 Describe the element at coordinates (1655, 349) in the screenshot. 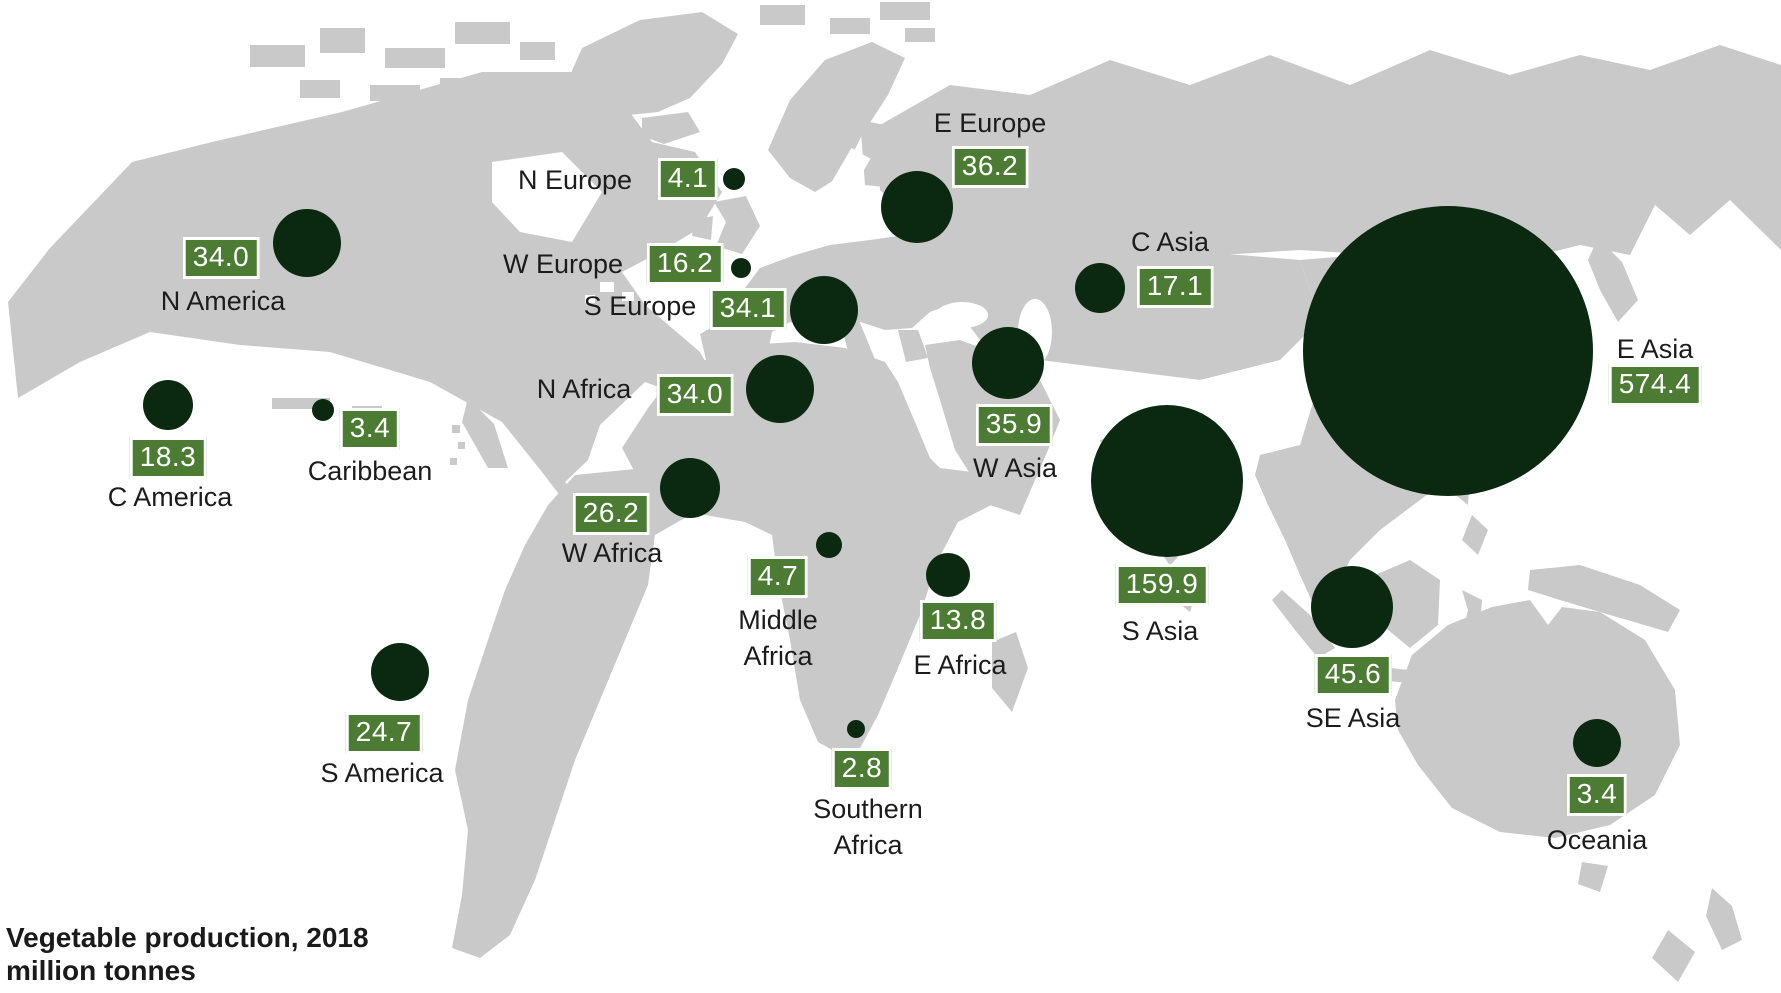

I see `region-label: E Asia` at that location.